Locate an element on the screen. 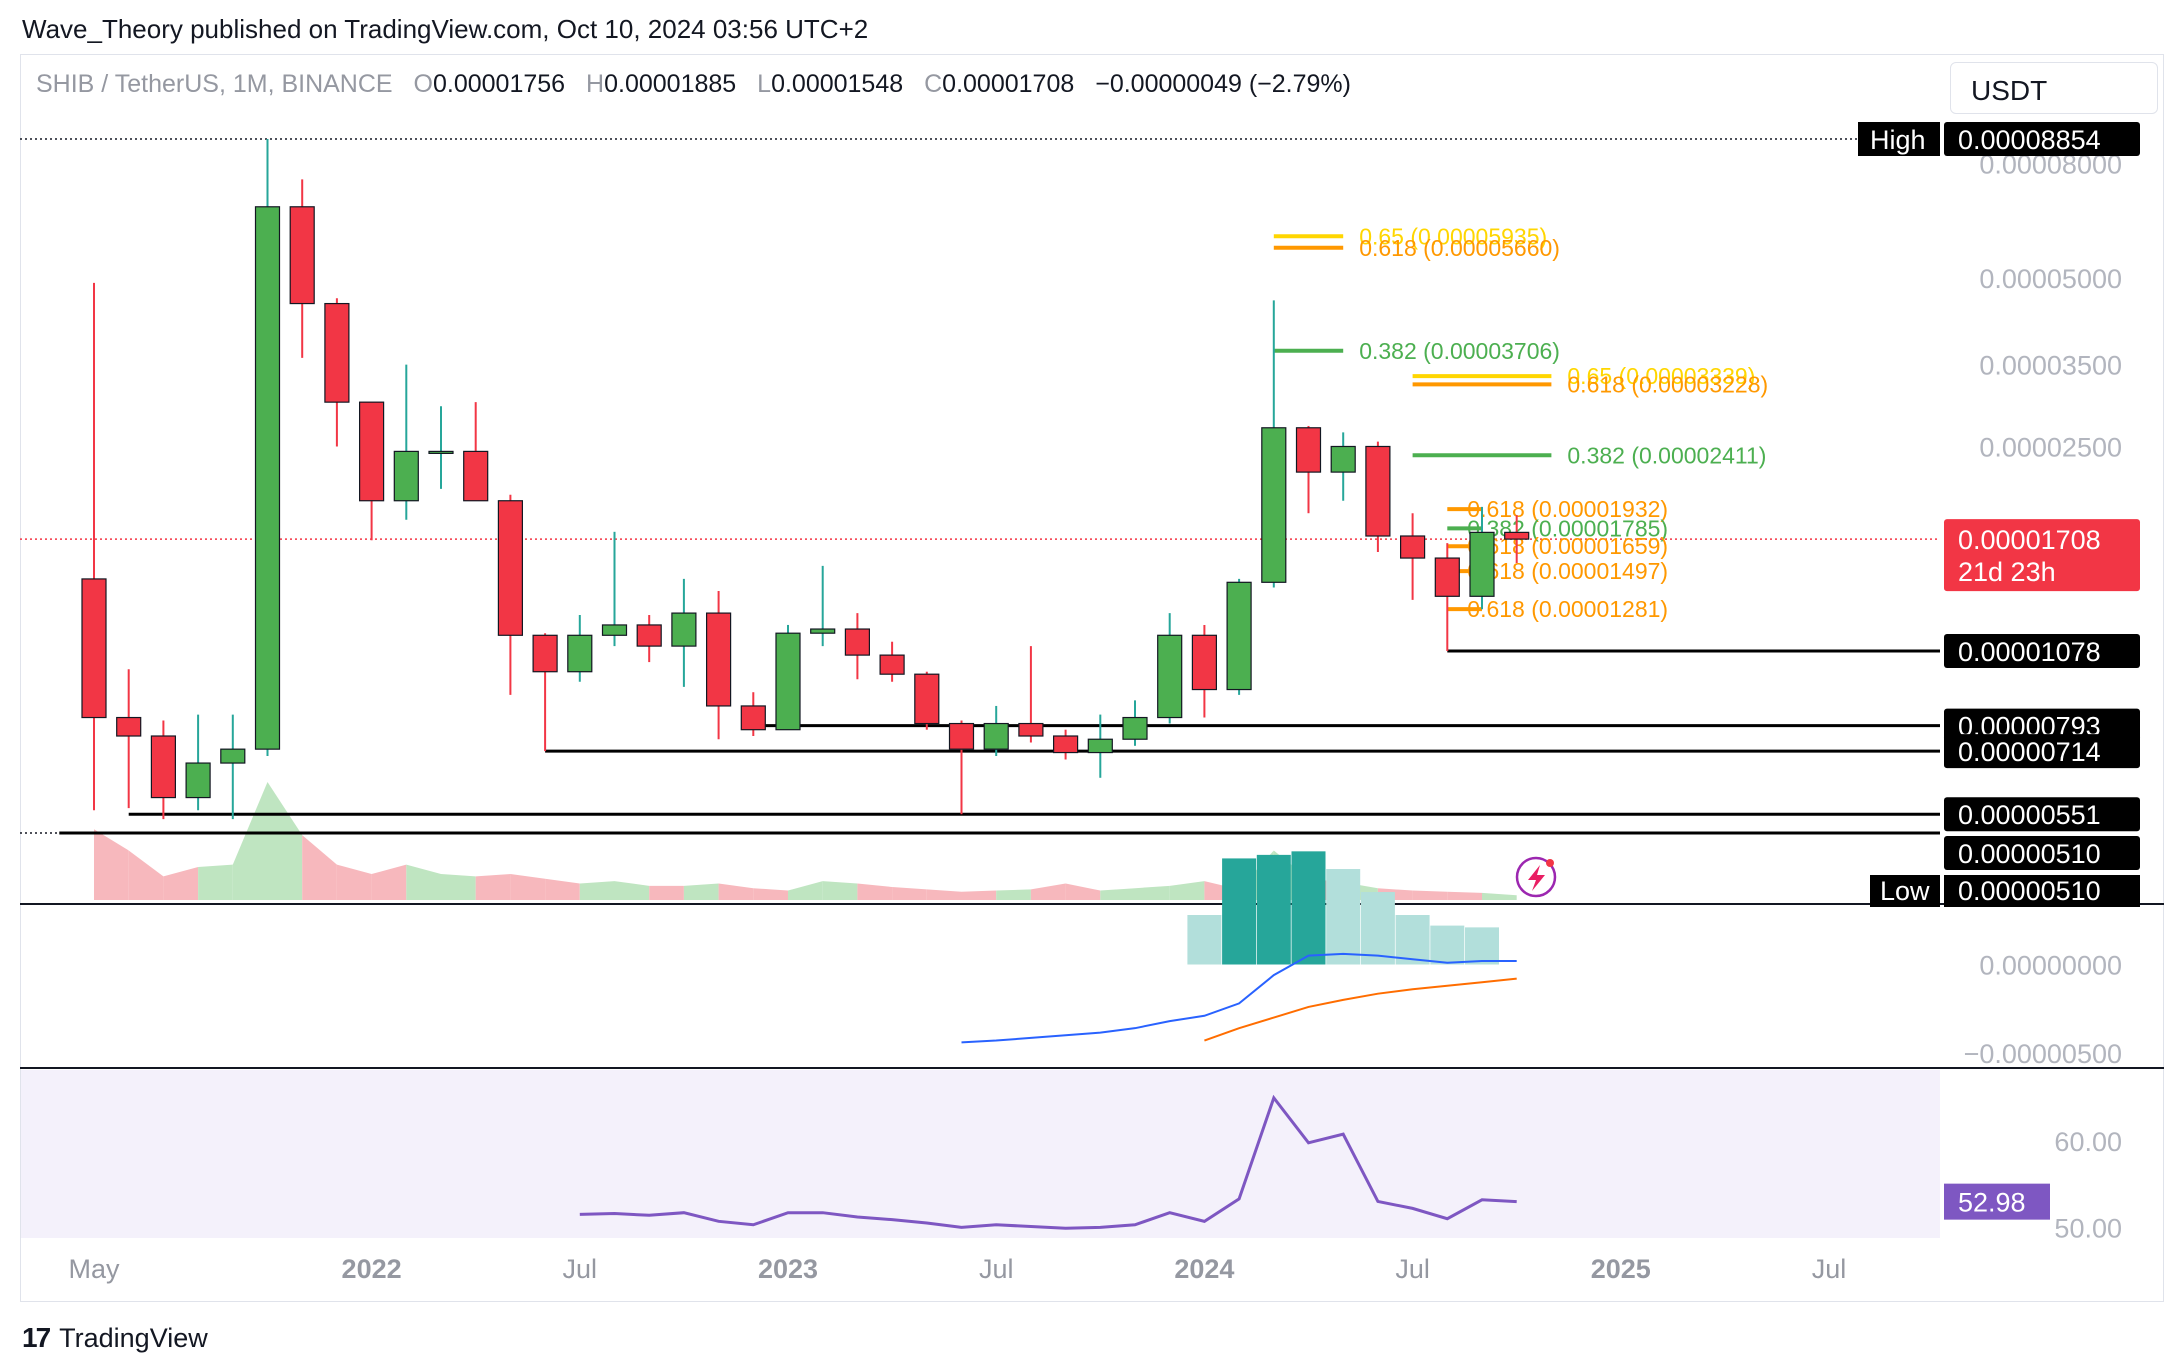  signal-line is located at coordinates (1360, 1009).